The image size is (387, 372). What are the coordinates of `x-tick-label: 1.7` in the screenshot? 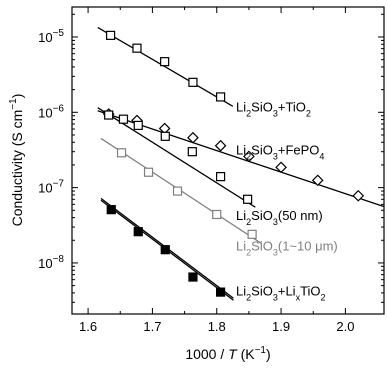 It's located at (152, 326).